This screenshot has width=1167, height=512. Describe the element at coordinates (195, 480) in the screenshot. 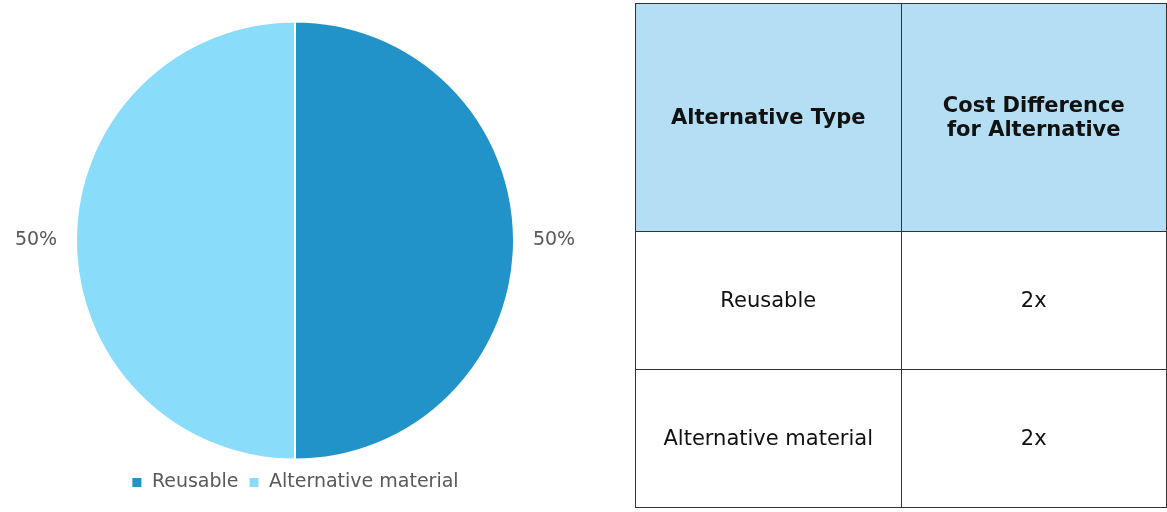

I see `legend-label: Reusable` at that location.